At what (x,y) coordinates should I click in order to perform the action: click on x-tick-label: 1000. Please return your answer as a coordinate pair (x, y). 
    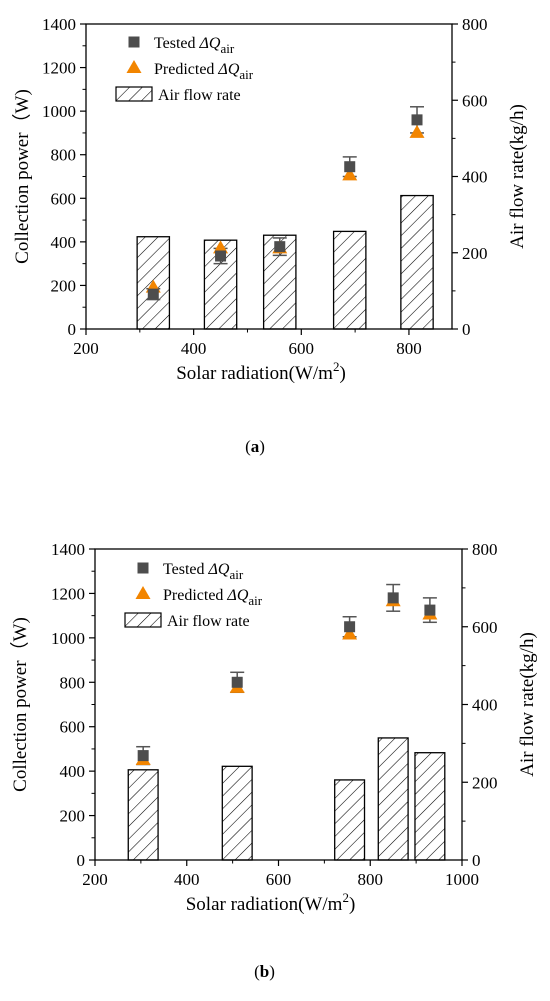
    Looking at the image, I should click on (462, 879).